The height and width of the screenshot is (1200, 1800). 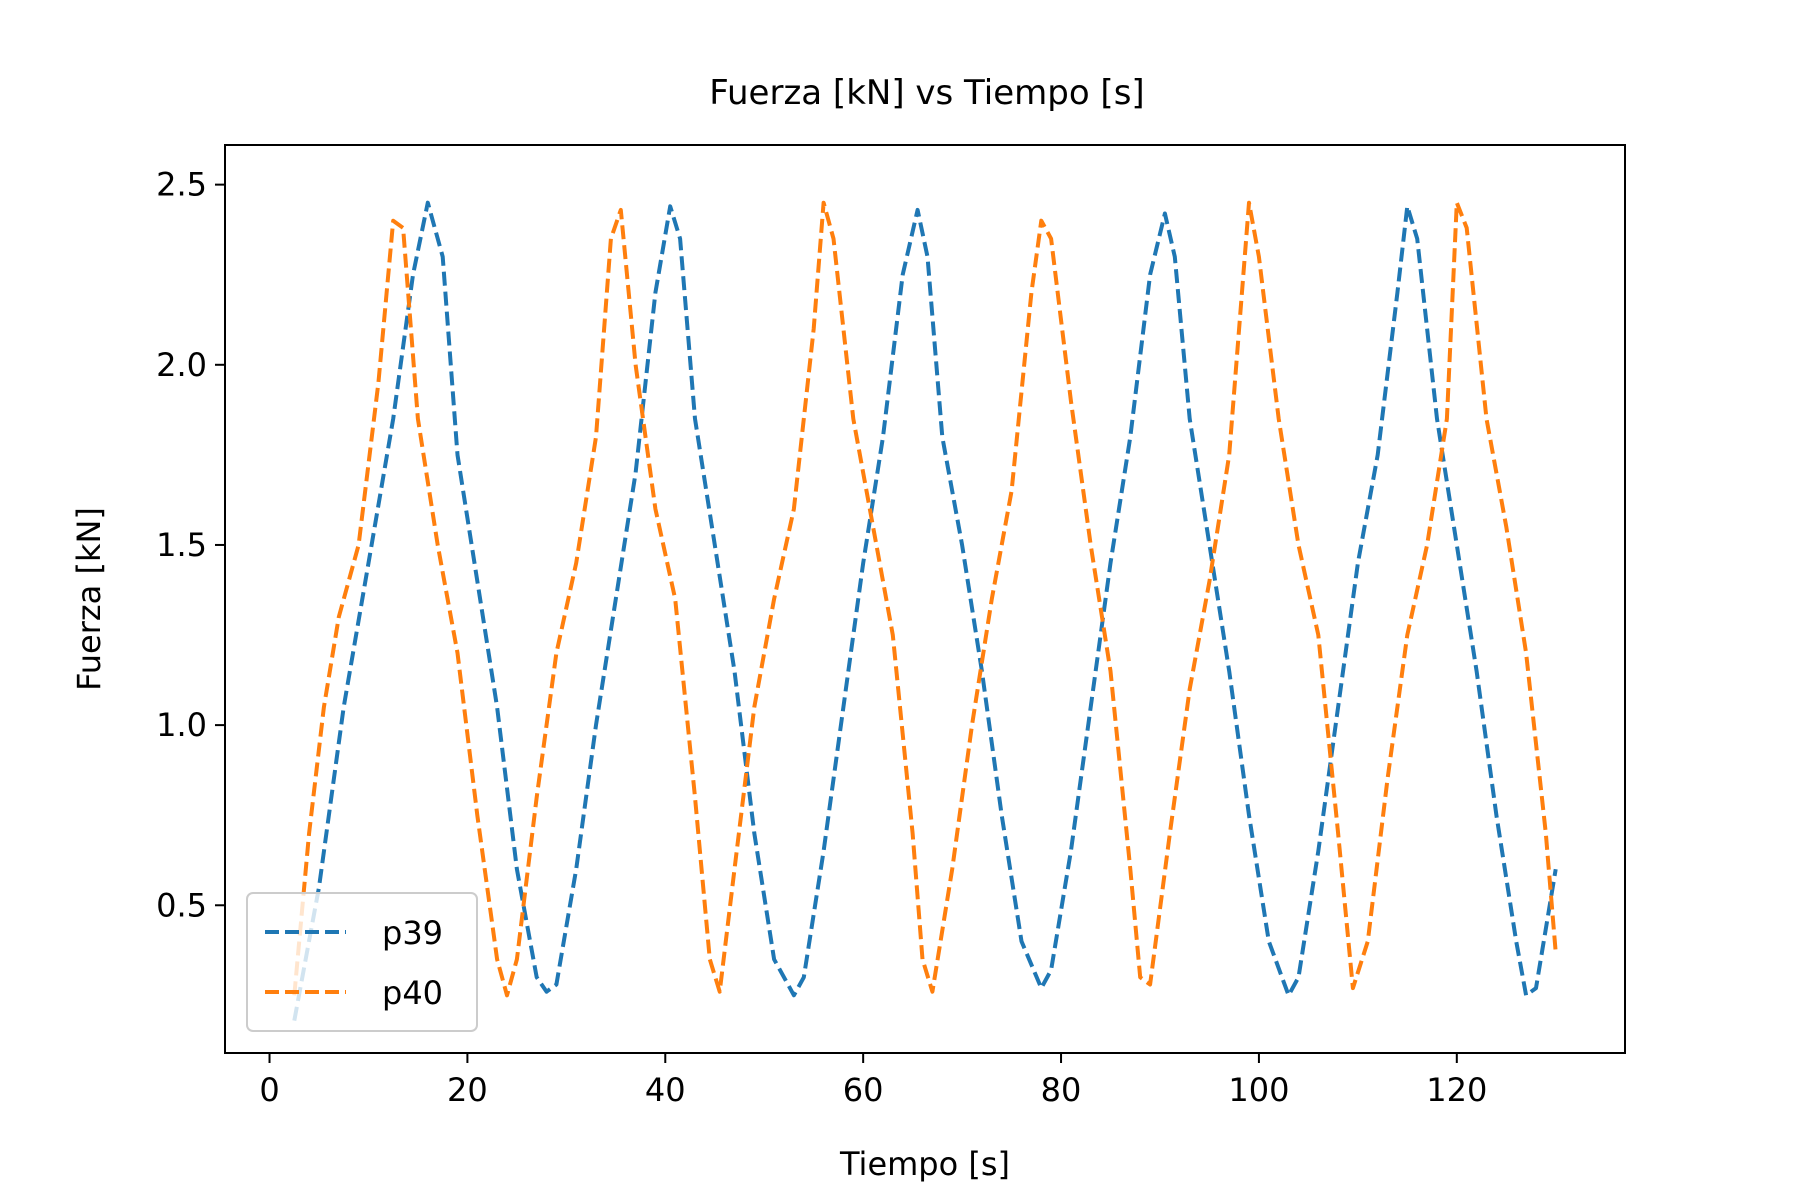 I want to click on chart-title: Fuerza [kN] vs Tiempo [s], so click(x=926, y=93).